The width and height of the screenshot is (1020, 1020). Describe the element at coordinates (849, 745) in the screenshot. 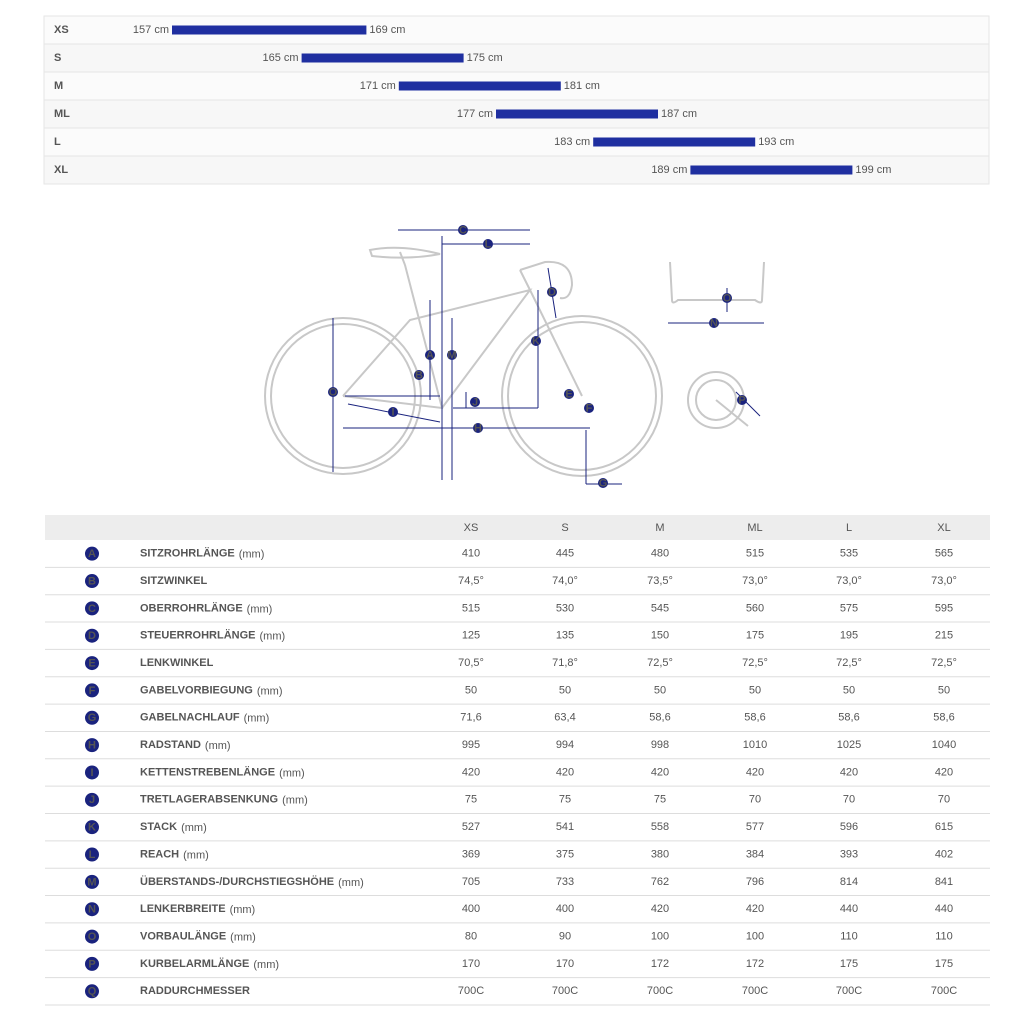

I see `cell-value: 1025` at that location.